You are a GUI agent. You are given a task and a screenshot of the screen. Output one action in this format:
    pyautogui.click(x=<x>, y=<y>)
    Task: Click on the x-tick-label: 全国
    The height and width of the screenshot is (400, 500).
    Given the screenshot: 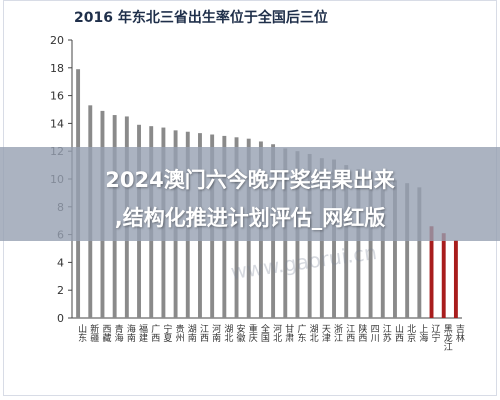 What is the action you would take?
    pyautogui.click(x=264, y=333)
    